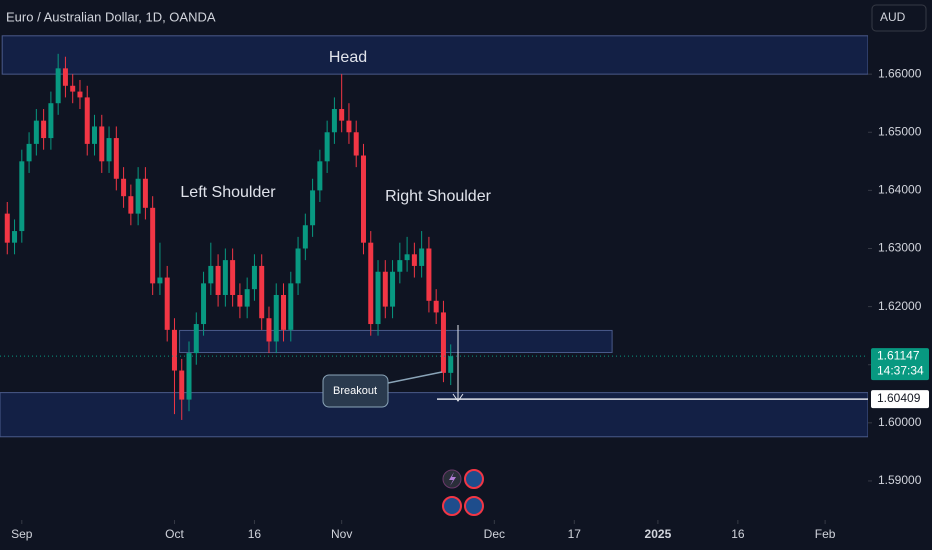  I want to click on indicator-icons, so click(463, 492).